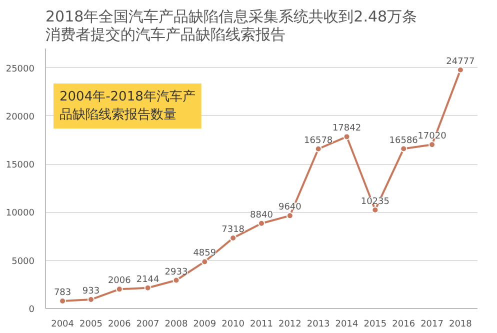 The image size is (497, 333). Describe the element at coordinates (432, 325) in the screenshot. I see `x-tick-label: 2017` at that location.